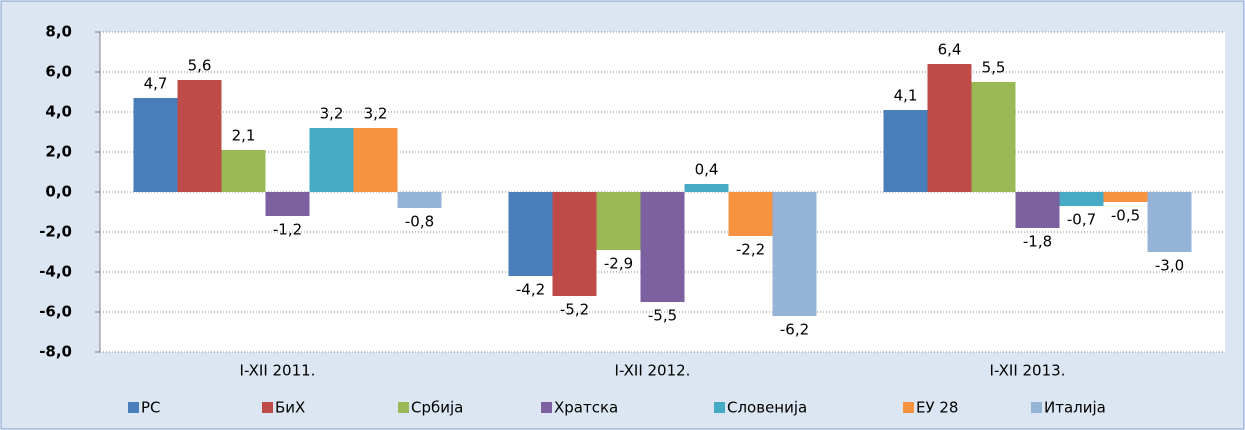  Describe the element at coordinates (58, 192) in the screenshot. I see `y-tick-label: 0,0` at that location.